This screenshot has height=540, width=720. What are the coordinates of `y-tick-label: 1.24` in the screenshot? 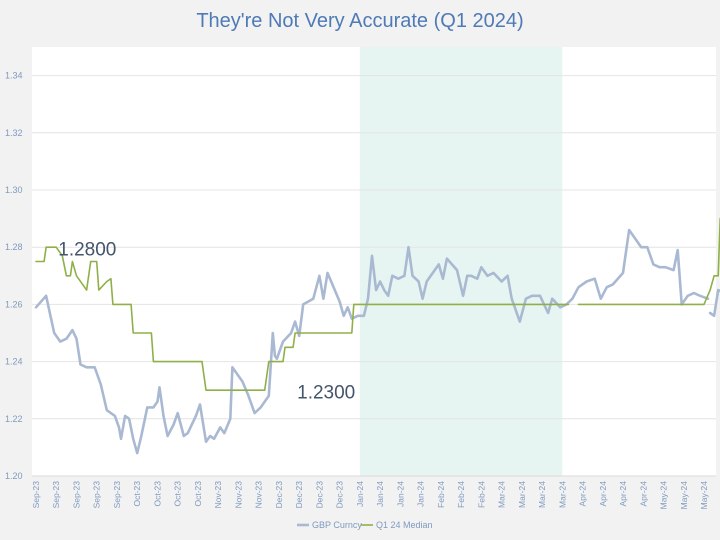 It's located at (14, 362).